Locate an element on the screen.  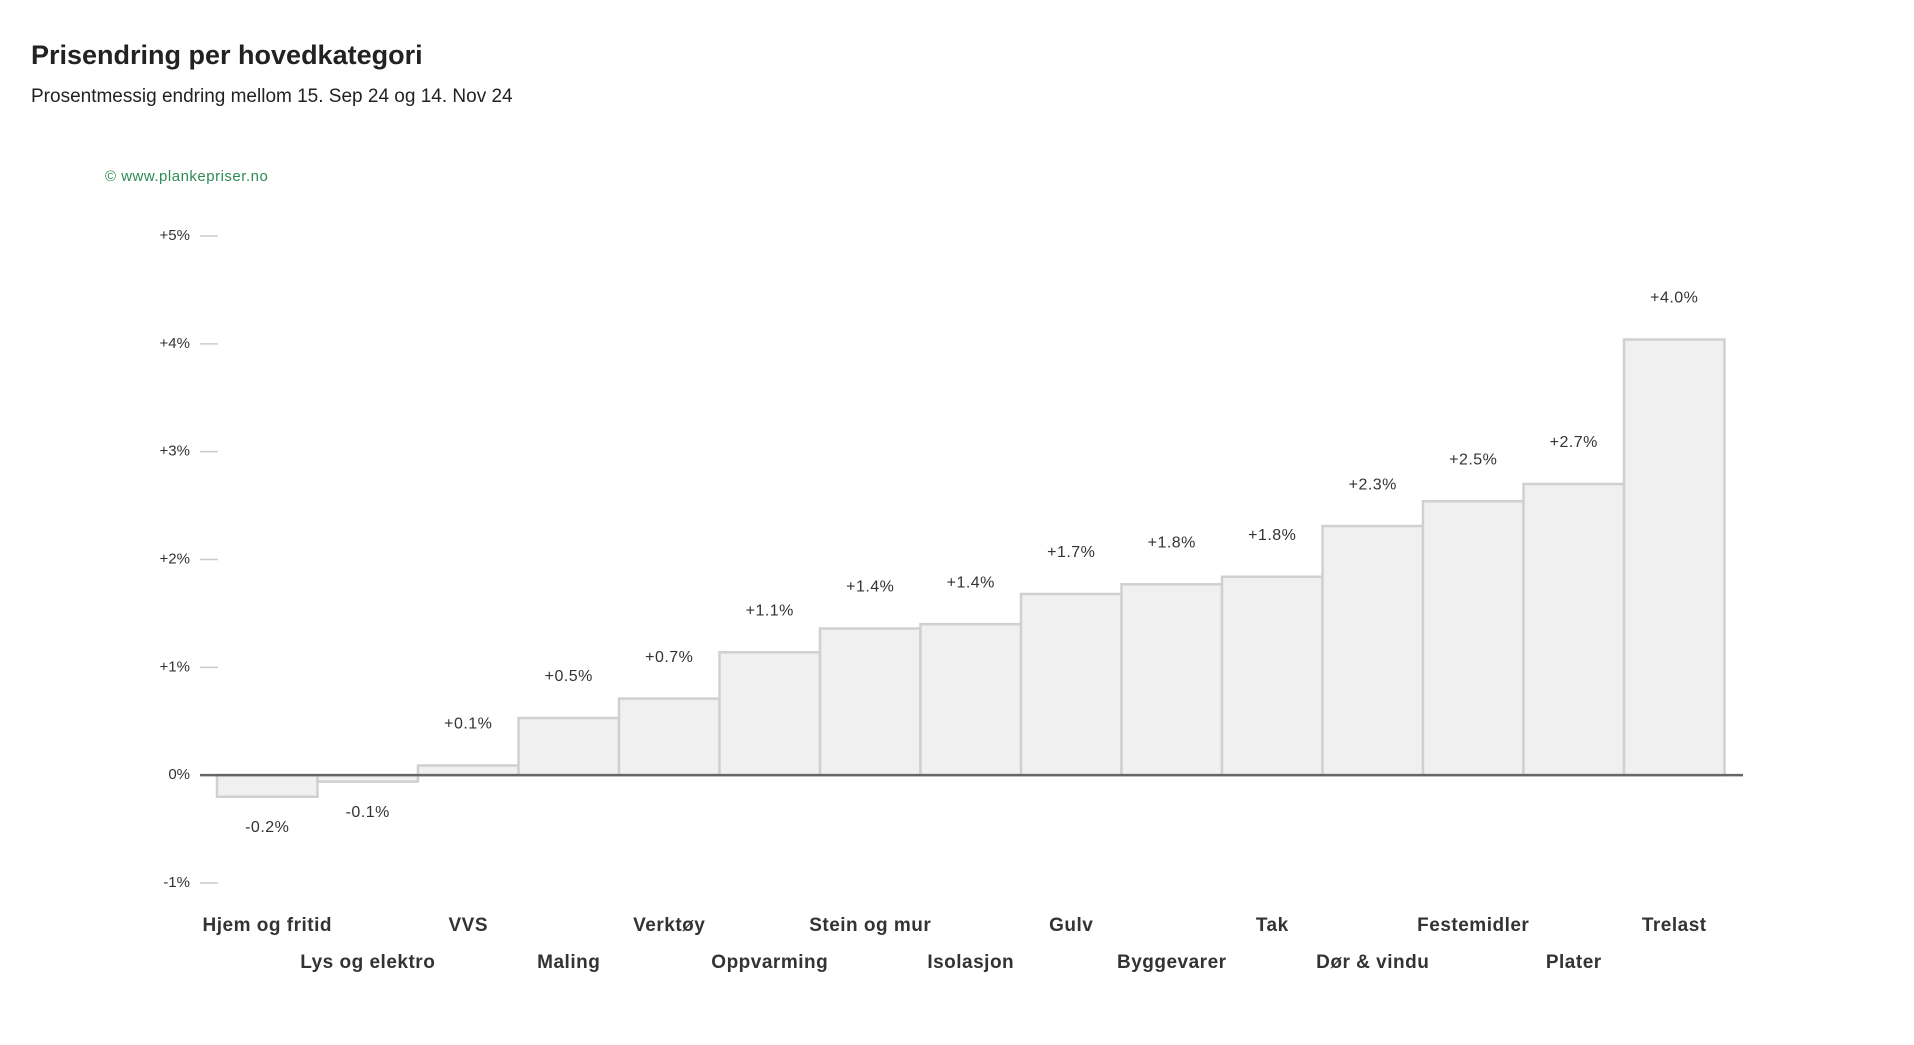
y-tick-label: +4% is located at coordinates (175, 343).